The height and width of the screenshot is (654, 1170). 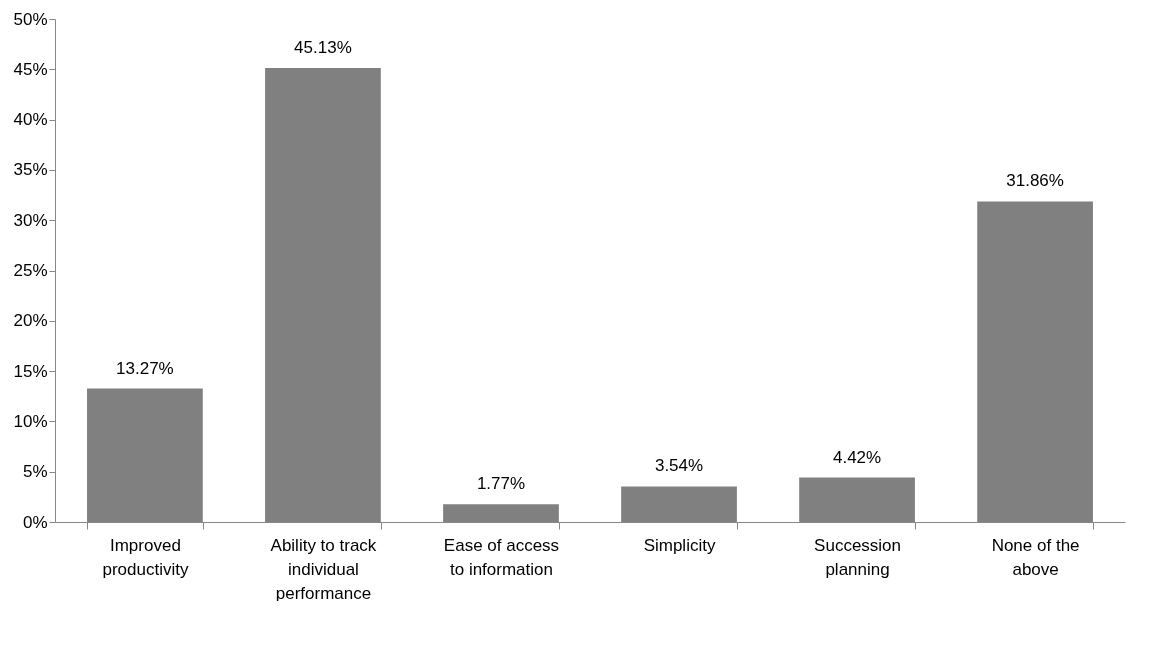 What do you see at coordinates (323, 47) in the screenshot?
I see `data-label: 45.13%` at bounding box center [323, 47].